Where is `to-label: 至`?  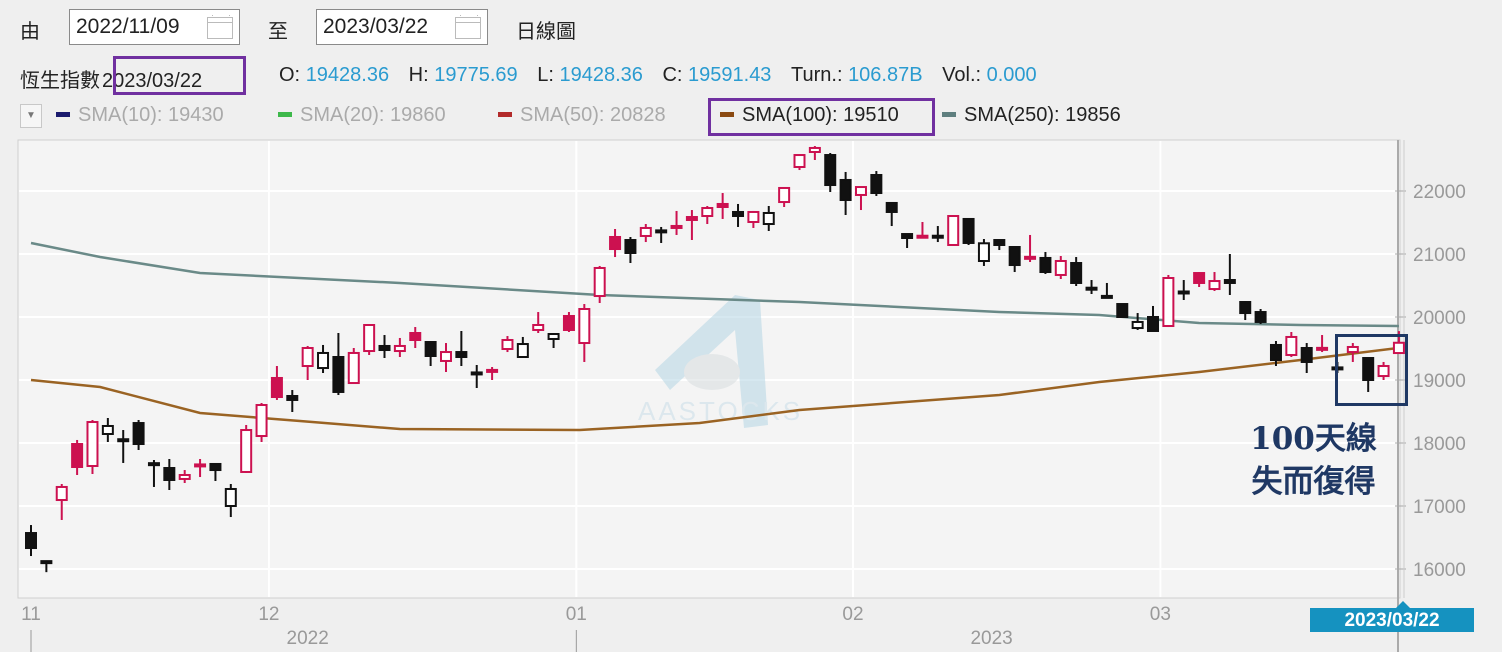
to-label: 至 is located at coordinates (278, 32).